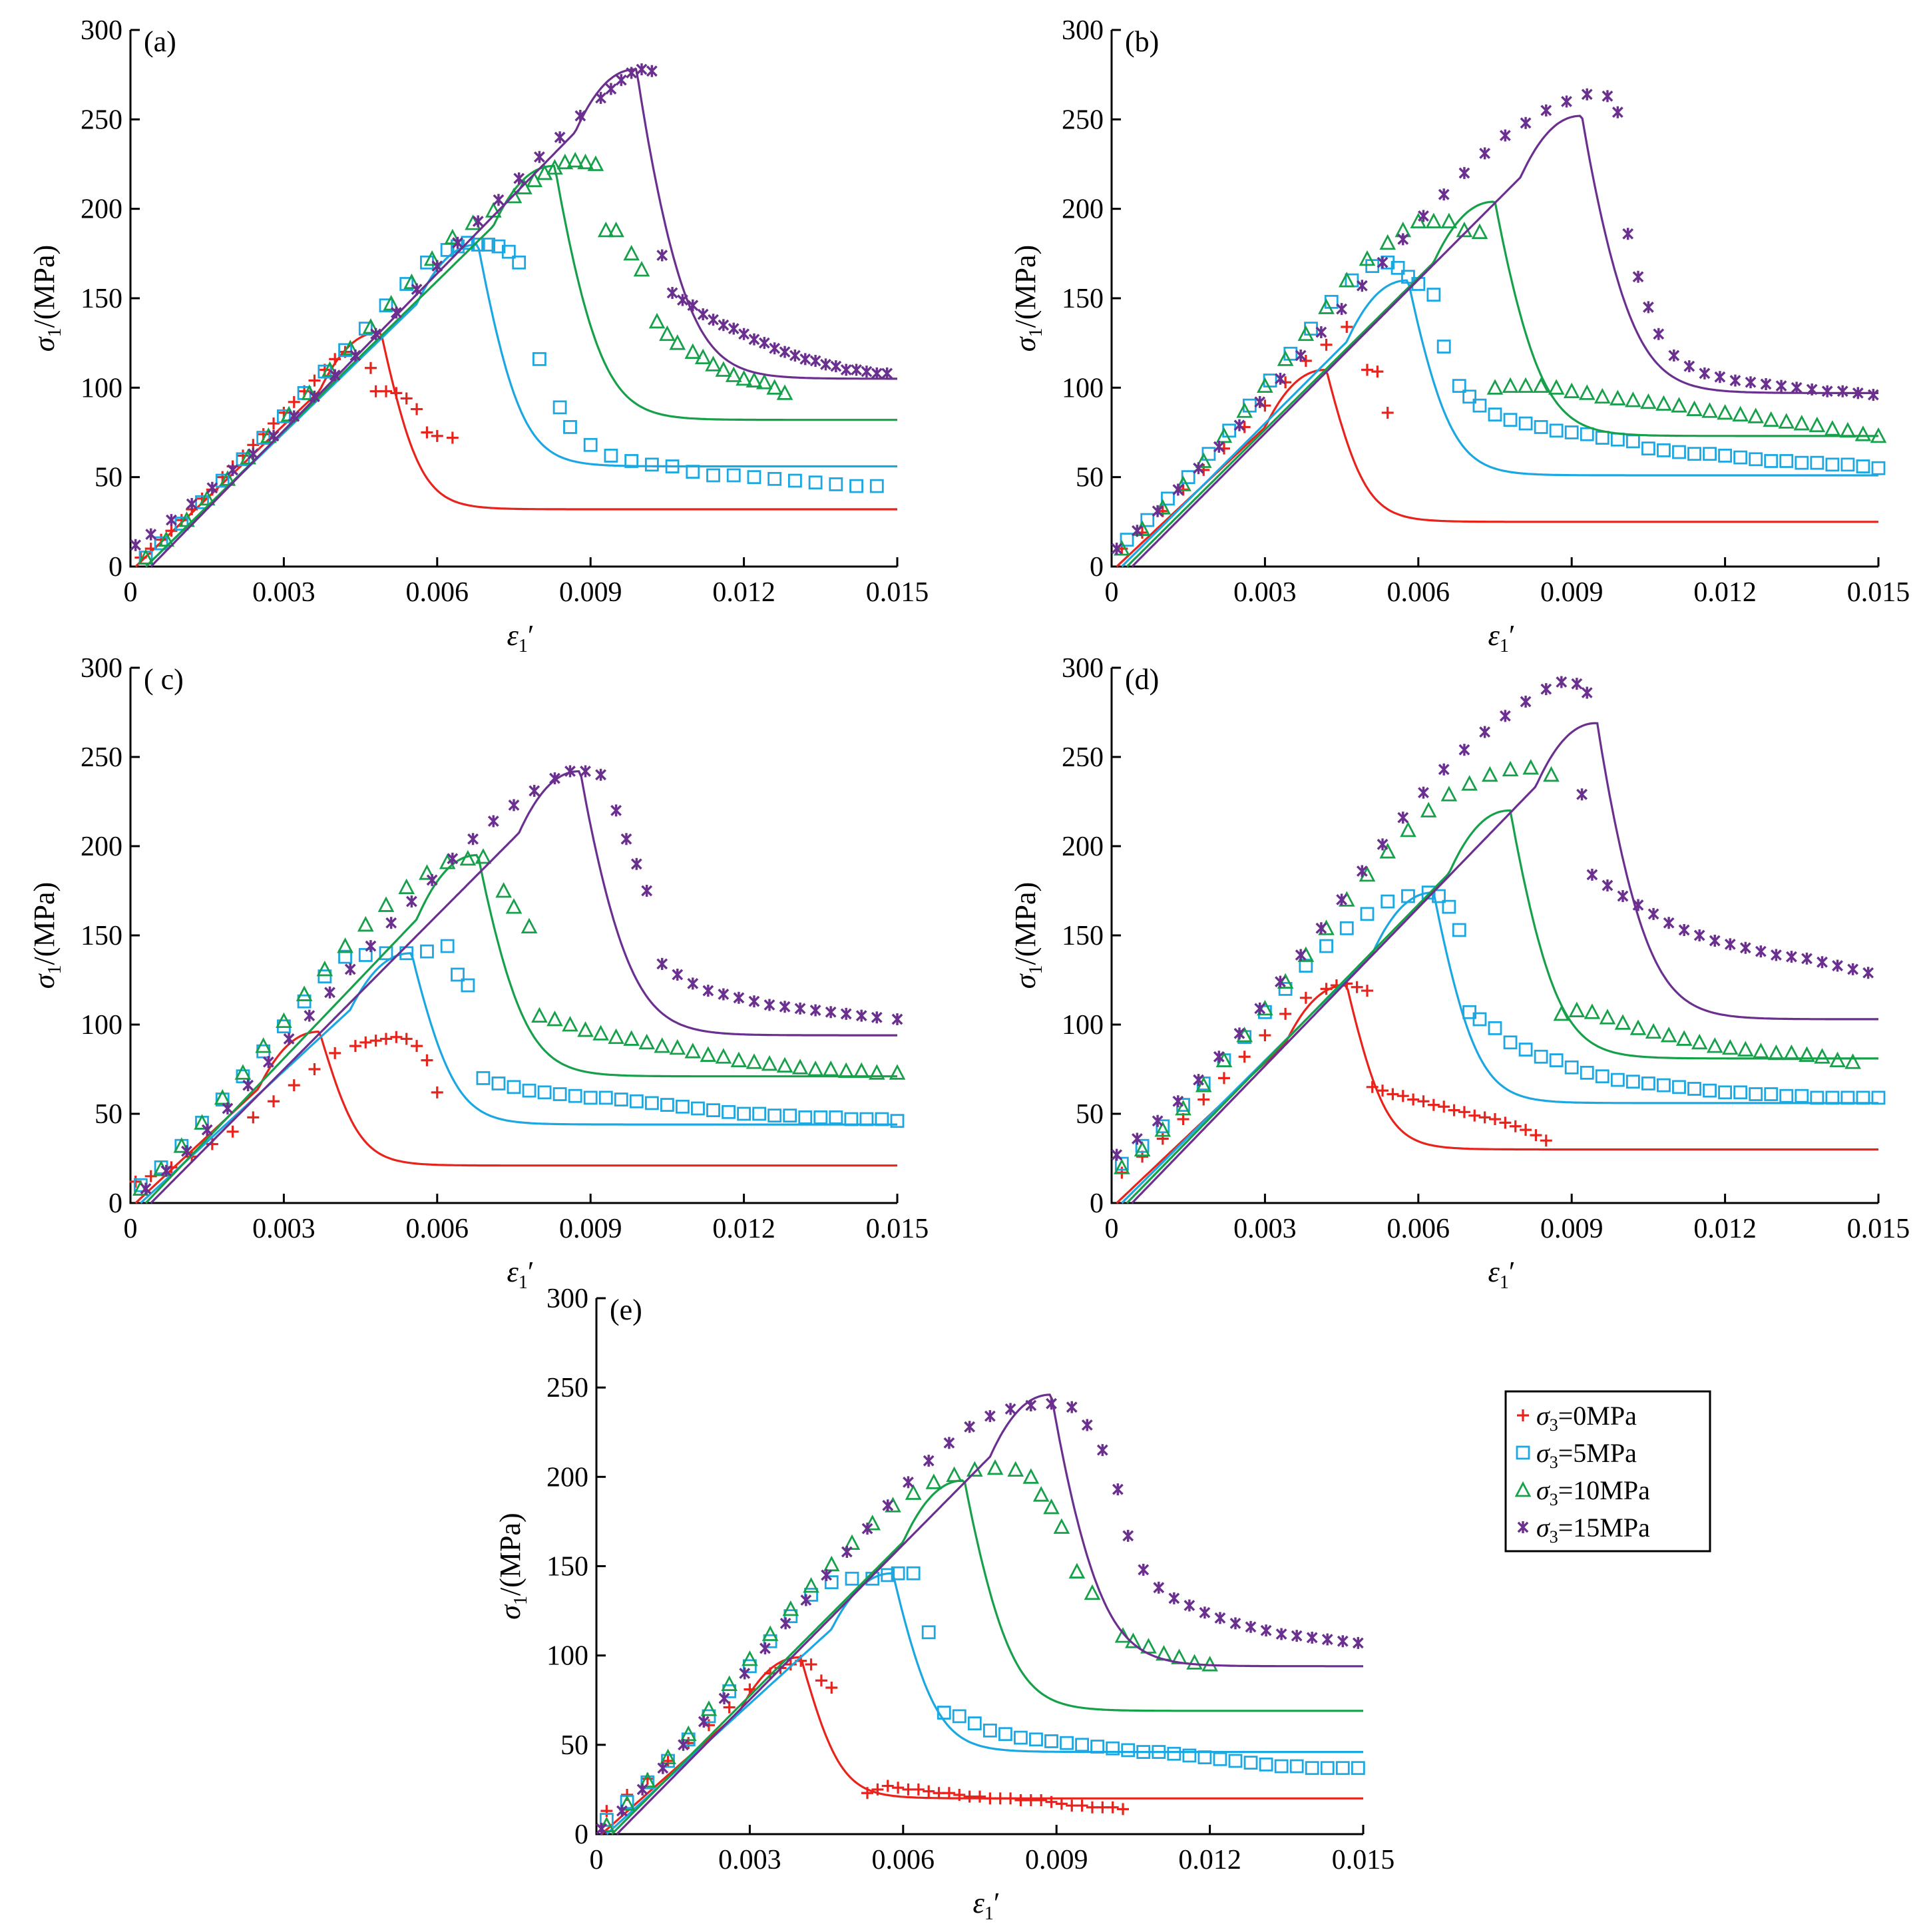 The image size is (1927, 1932). What do you see at coordinates (160, 41) in the screenshot?
I see `panel-label: (a)` at bounding box center [160, 41].